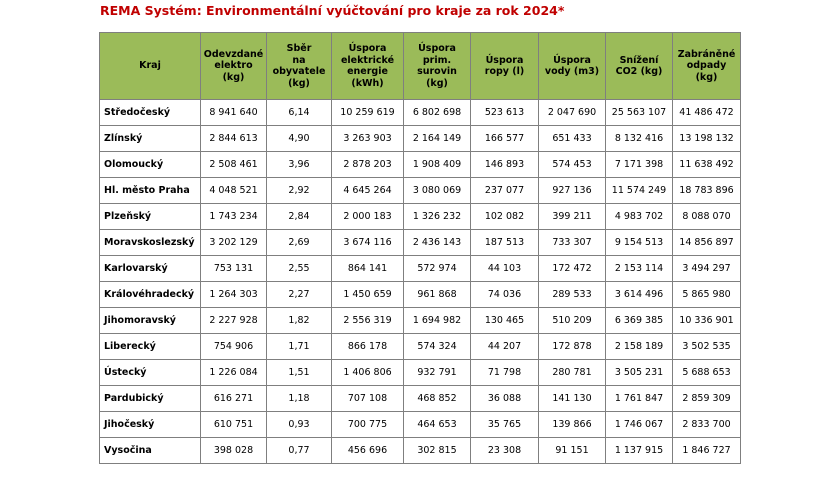 The height and width of the screenshot is (480, 840). I want to click on table-cell: 44 103, so click(504, 268).